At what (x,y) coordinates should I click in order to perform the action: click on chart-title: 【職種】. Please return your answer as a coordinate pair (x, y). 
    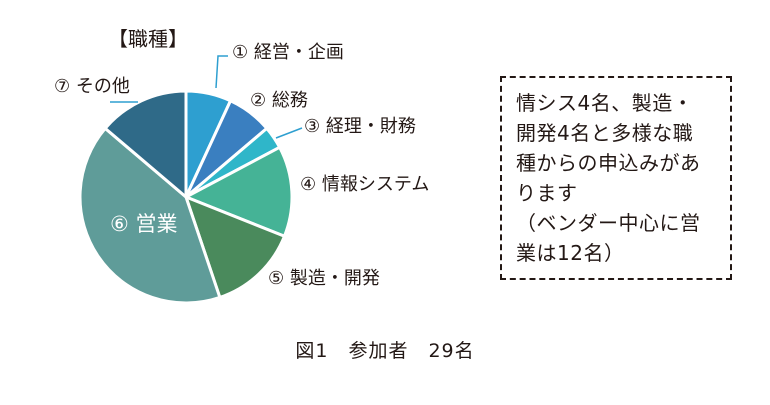
    Looking at the image, I should click on (148, 39).